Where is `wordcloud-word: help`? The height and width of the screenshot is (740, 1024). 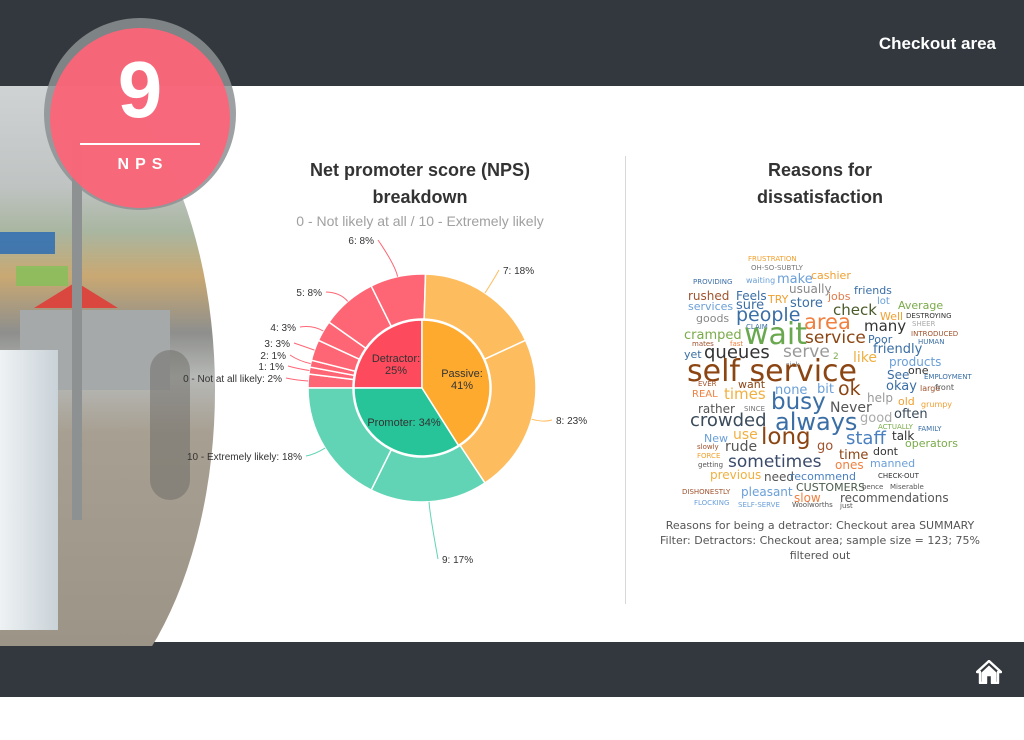 wordcloud-word: help is located at coordinates (880, 398).